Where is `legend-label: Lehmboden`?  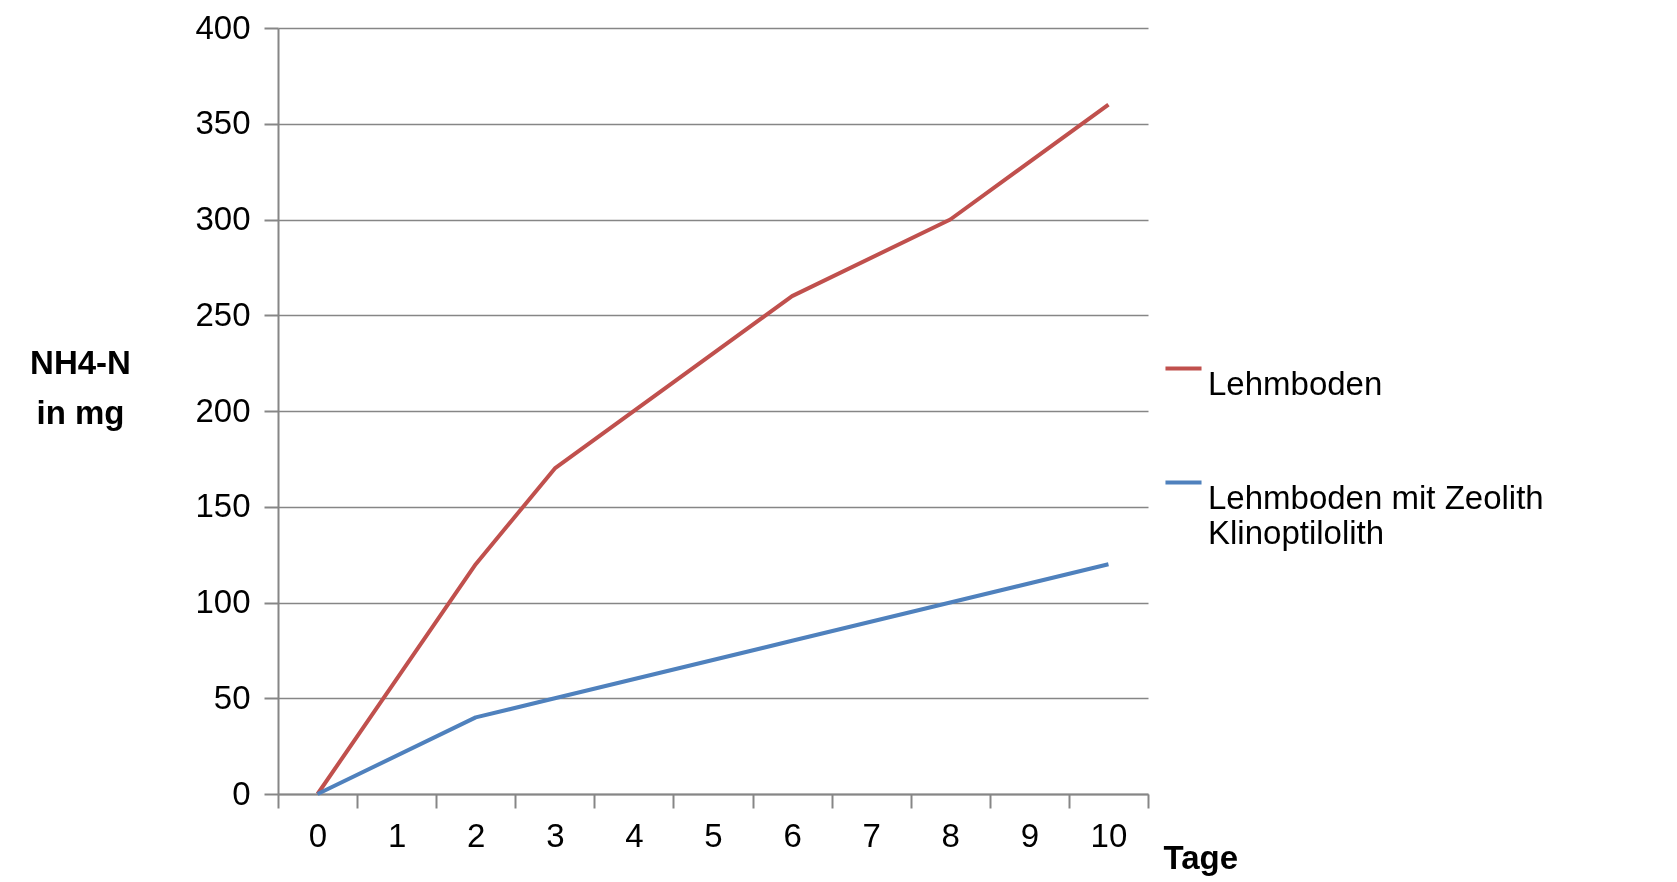
legend-label: Lehmboden is located at coordinates (1295, 383).